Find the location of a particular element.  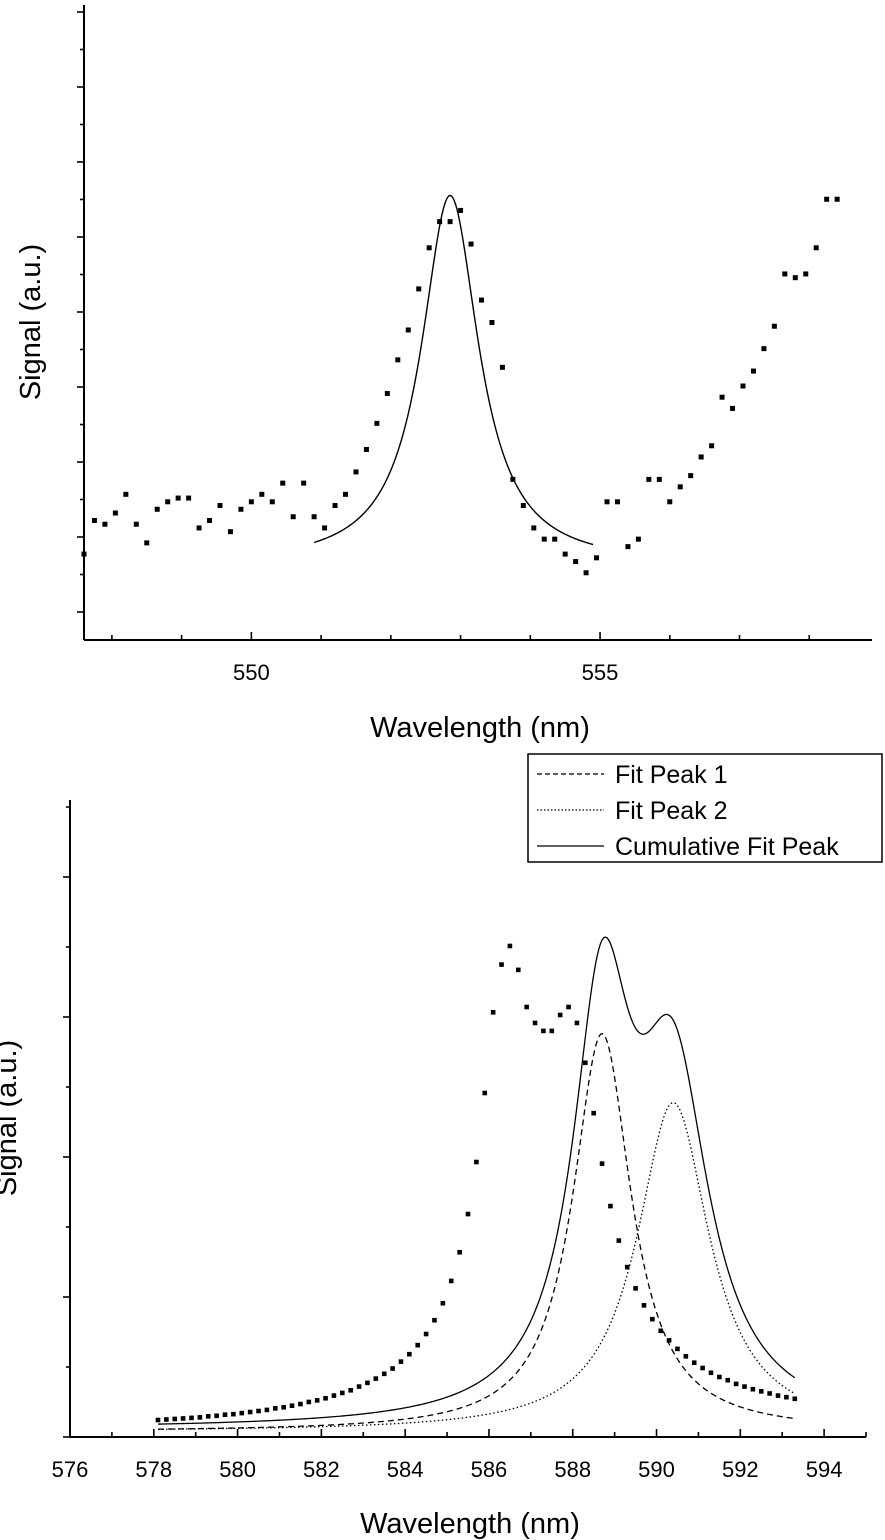

bottom-x-axis-label: Wavelength (nm) is located at coordinates (470, 1524).